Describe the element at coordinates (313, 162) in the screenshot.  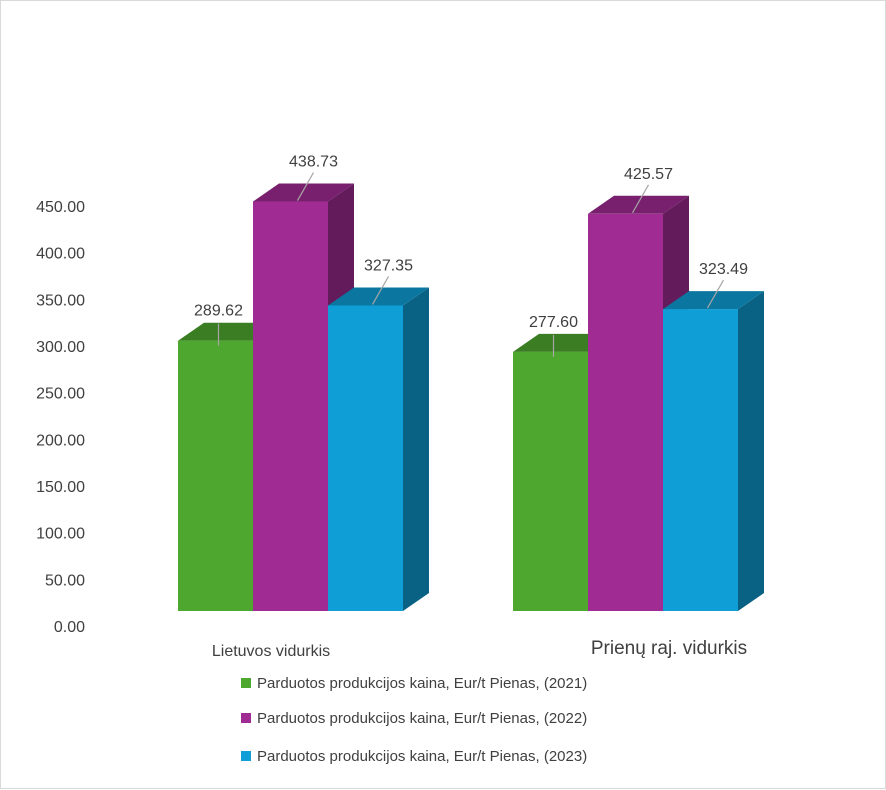
I see `data-label: 438.73` at that location.